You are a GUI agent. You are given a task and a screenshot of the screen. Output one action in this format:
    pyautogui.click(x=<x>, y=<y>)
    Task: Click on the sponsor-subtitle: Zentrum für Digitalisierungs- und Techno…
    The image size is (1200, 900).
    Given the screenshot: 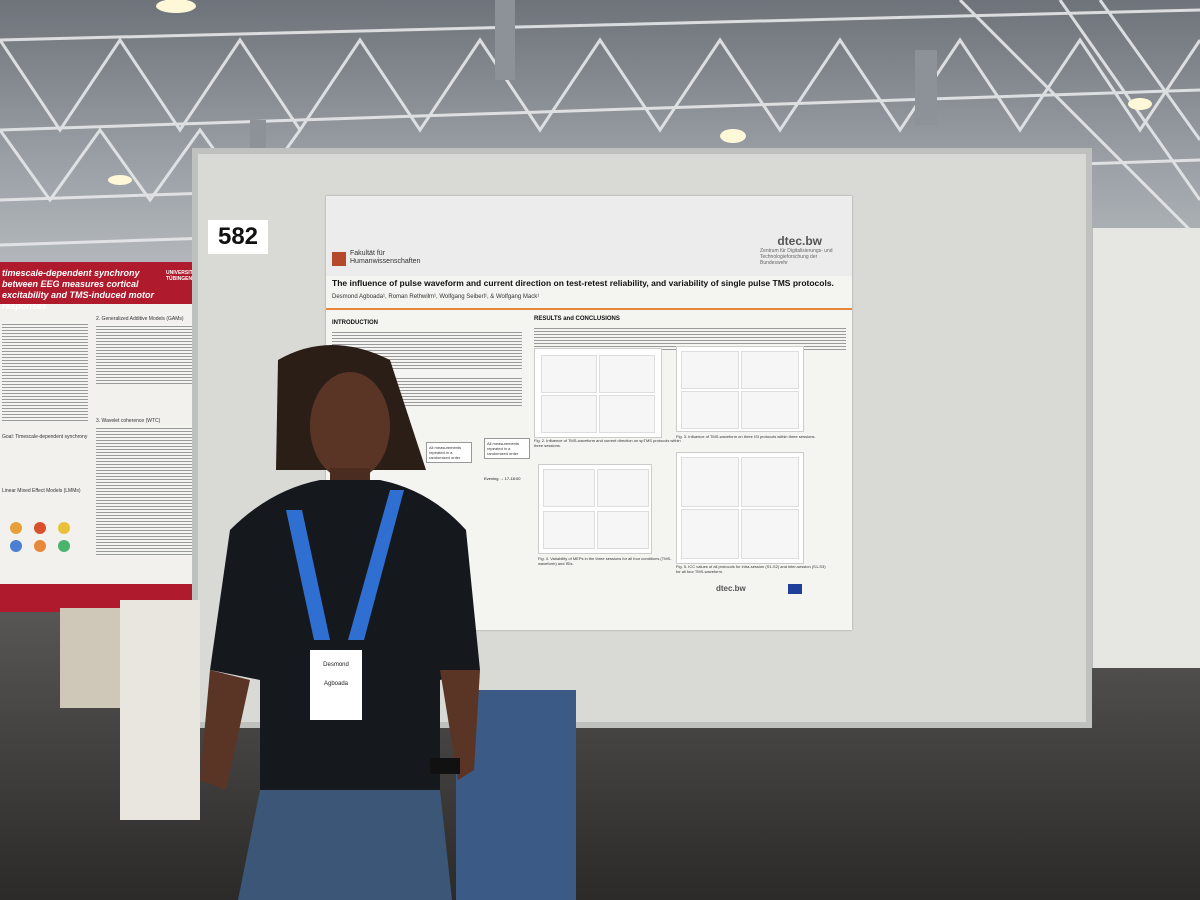 What is the action you would take?
    pyautogui.click(x=796, y=257)
    